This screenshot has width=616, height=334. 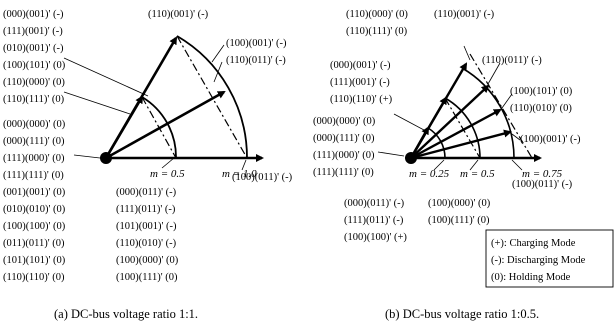 What do you see at coordinates (459, 212) in the screenshot?
I see `label-group-bottom-mid-b: (100)(000)' (0) (100)(111)' (0)` at bounding box center [459, 212].